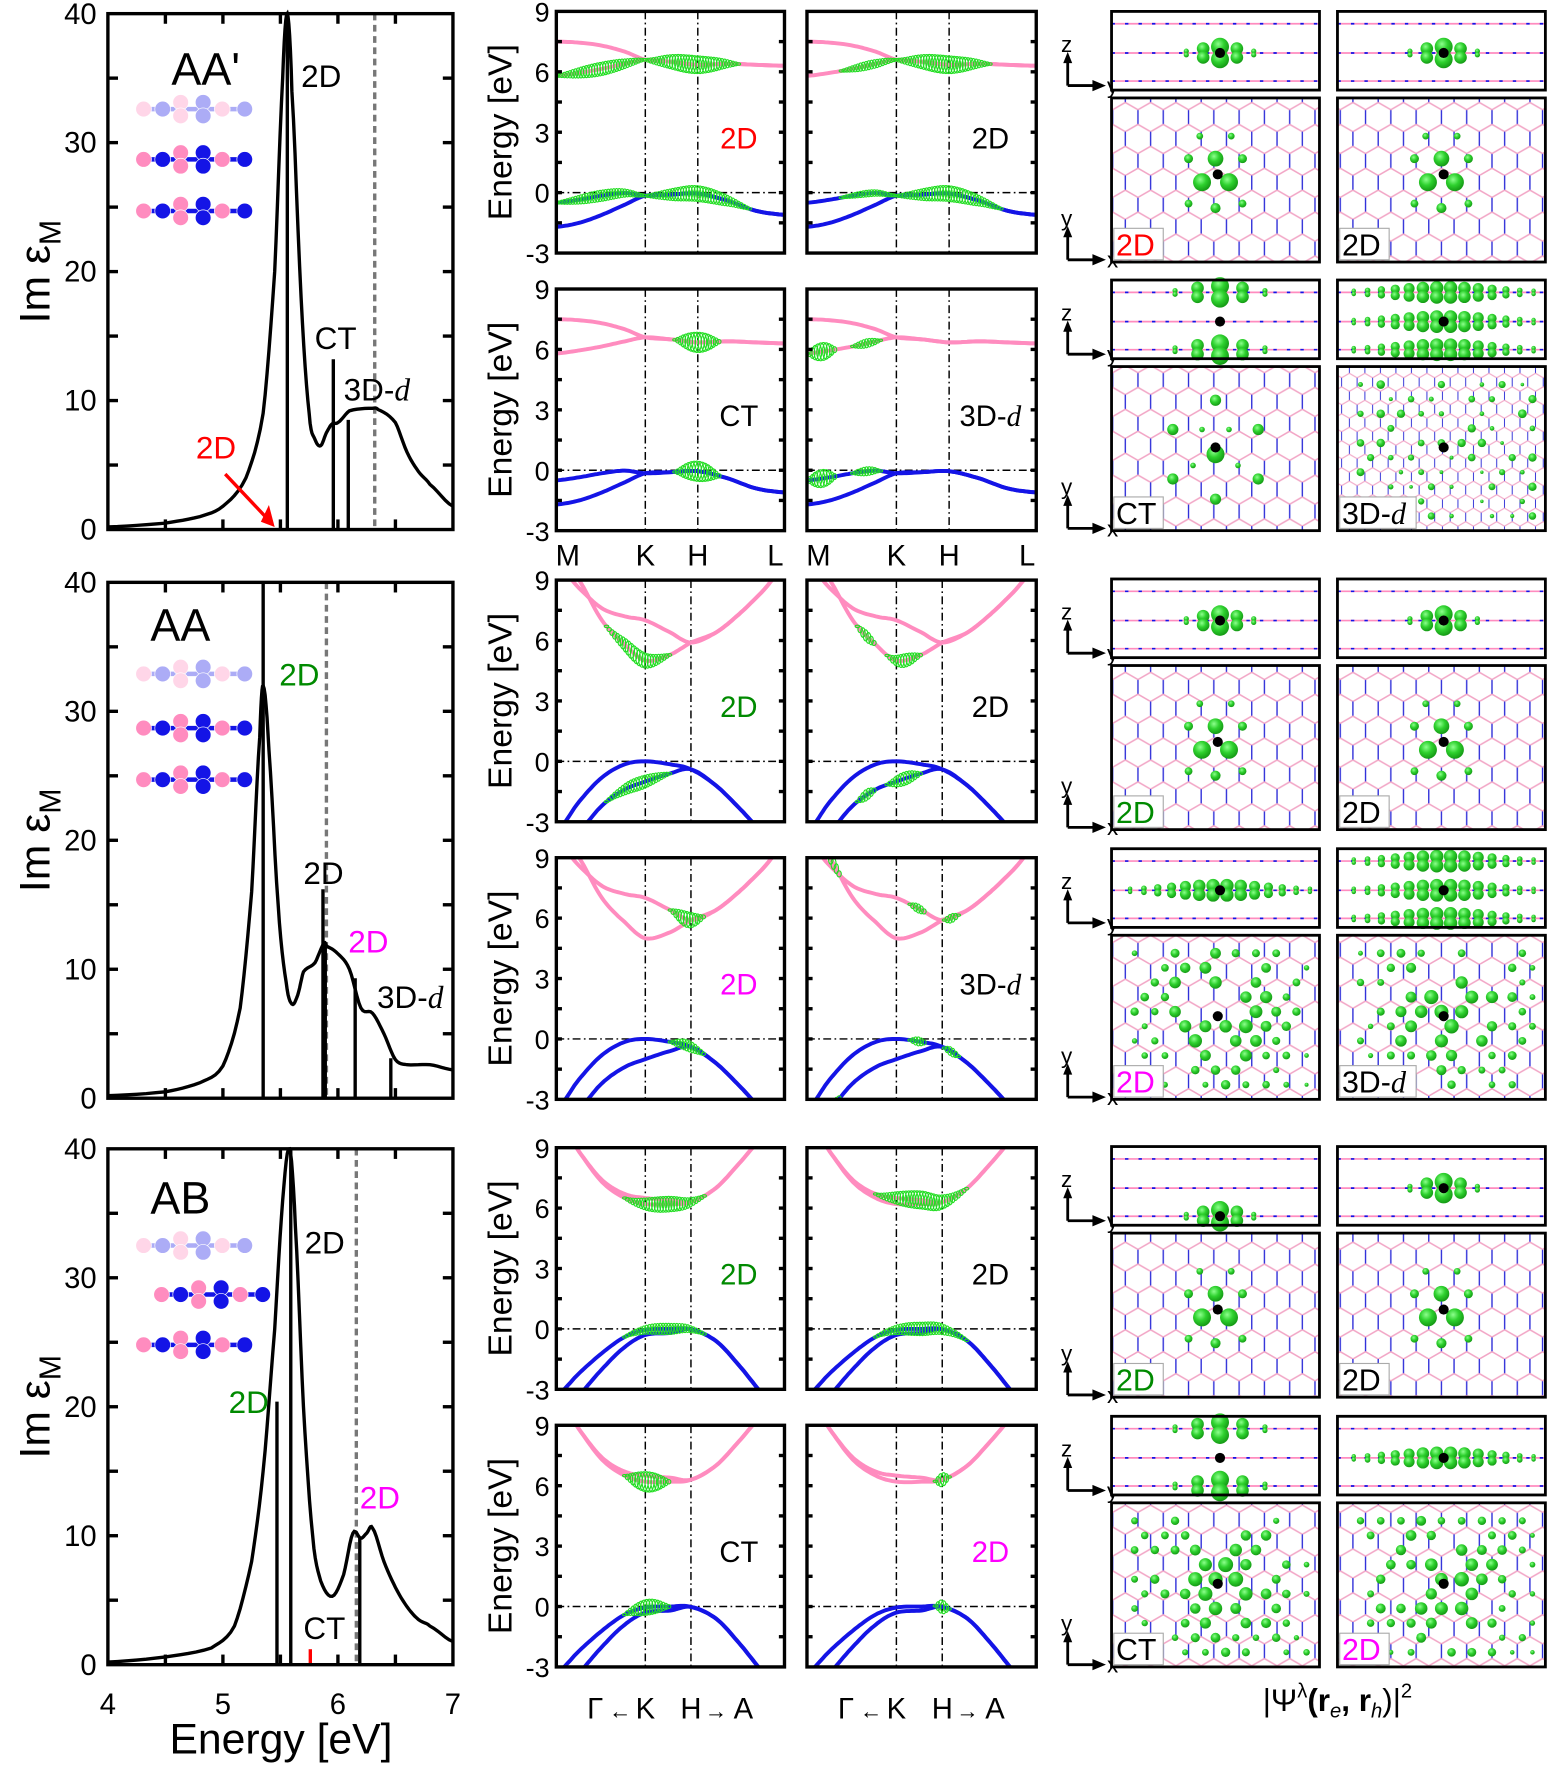 The width and height of the screenshot is (1551, 1766). What do you see at coordinates (1215, 1272) in the screenshot?
I see `wavefunction-panel: 2D` at bounding box center [1215, 1272].